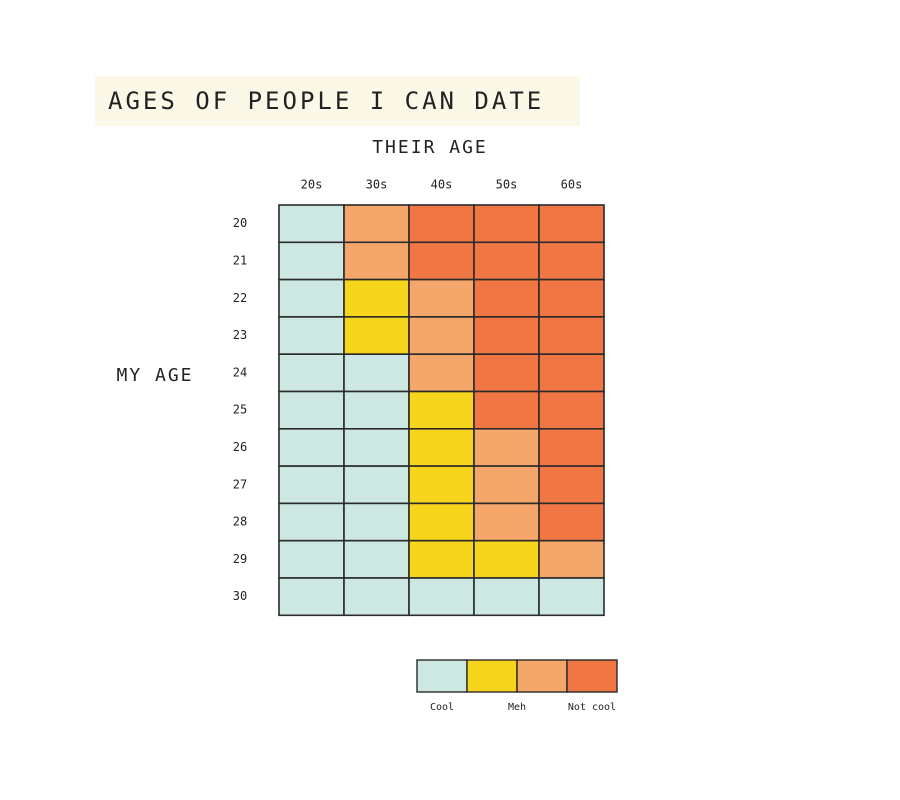  Describe the element at coordinates (240, 372) in the screenshot. I see `y-tick-label: 24` at that location.